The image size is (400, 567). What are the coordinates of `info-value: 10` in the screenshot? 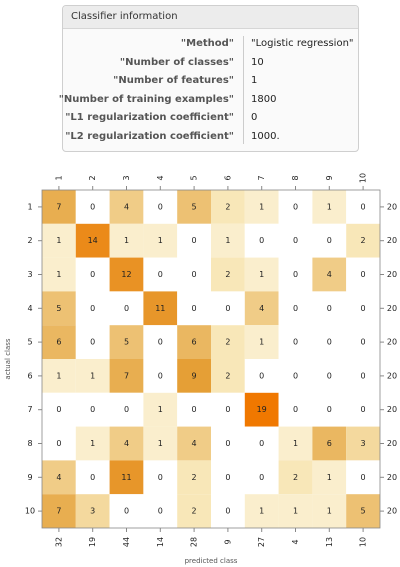 It's located at (257, 62).